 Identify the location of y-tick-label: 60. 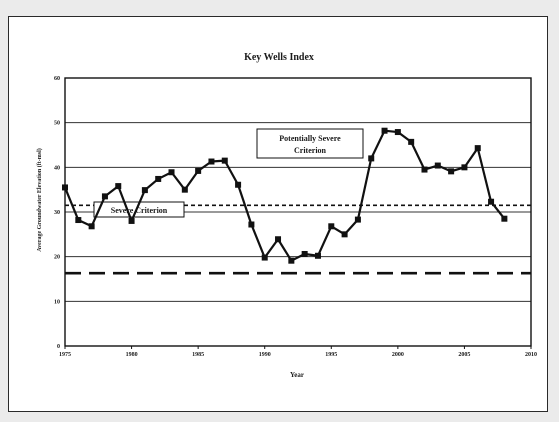
(57, 79).